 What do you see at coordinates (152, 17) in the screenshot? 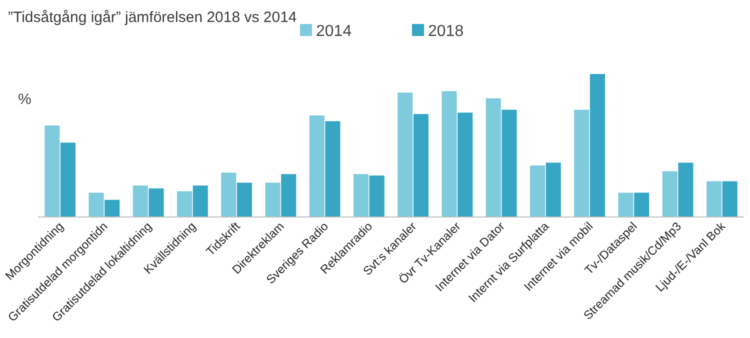
I see `chart-title: ”Tidsåtgång igår” jämförelsen 2018 vs 2014` at bounding box center [152, 17].